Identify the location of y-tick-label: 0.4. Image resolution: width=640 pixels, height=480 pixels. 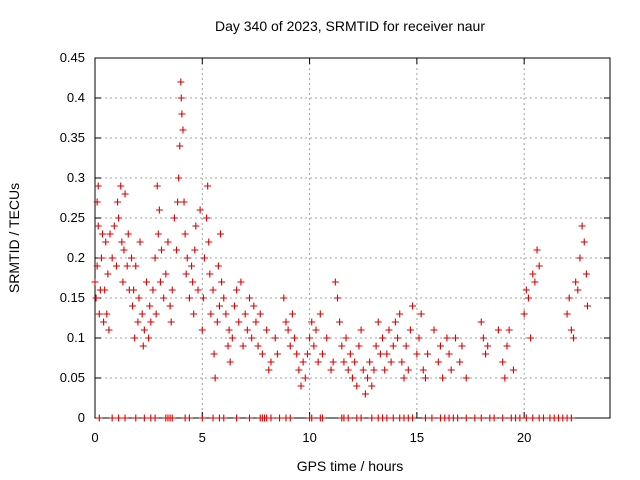
(76, 97).